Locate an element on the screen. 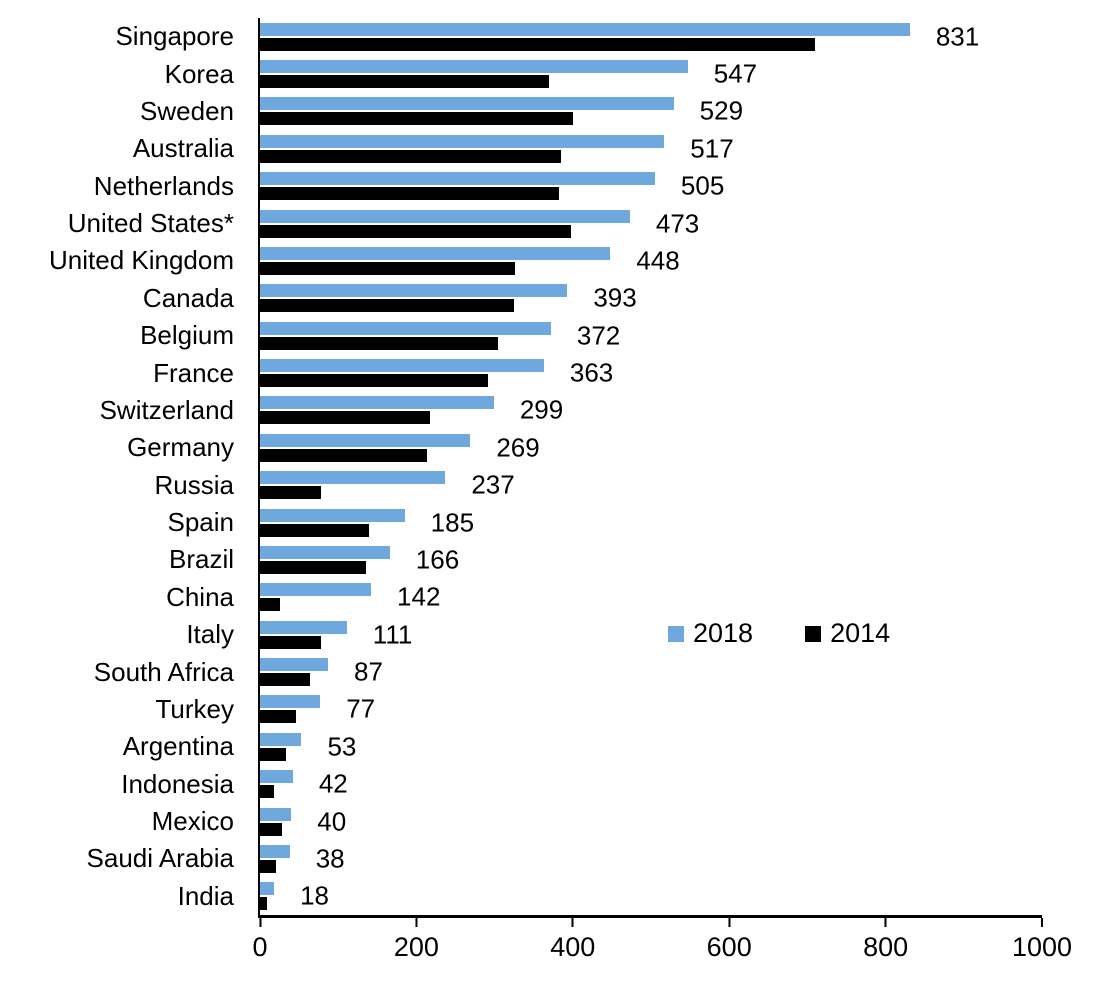 This screenshot has height=989, width=1099. value-label: 529 is located at coordinates (721, 110).